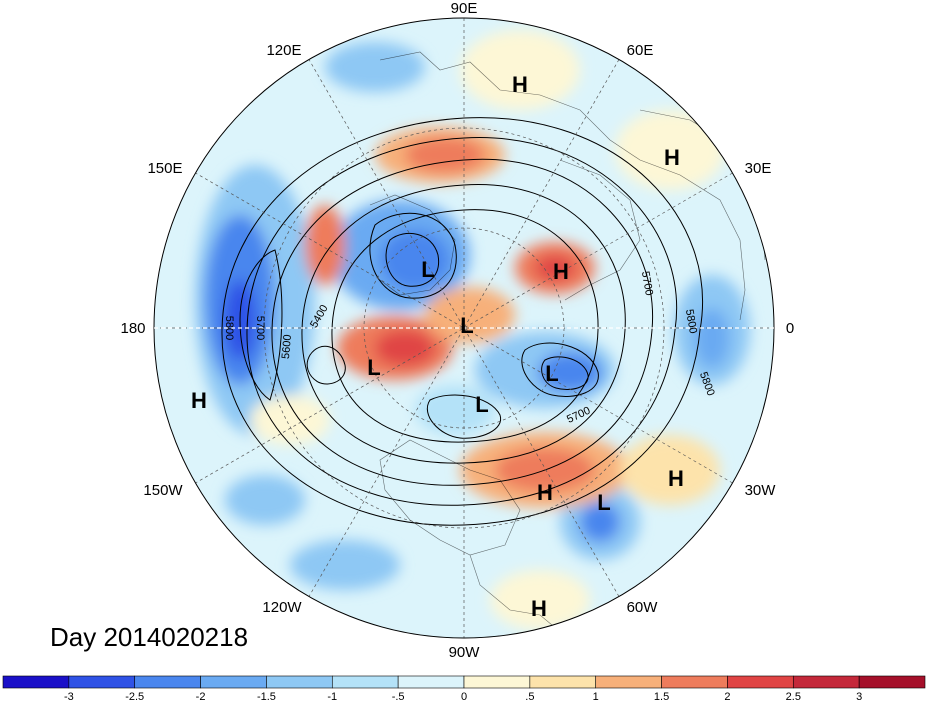 The image size is (928, 702). I want to click on colorbar-tick-label: -2.5, so click(134, 696).